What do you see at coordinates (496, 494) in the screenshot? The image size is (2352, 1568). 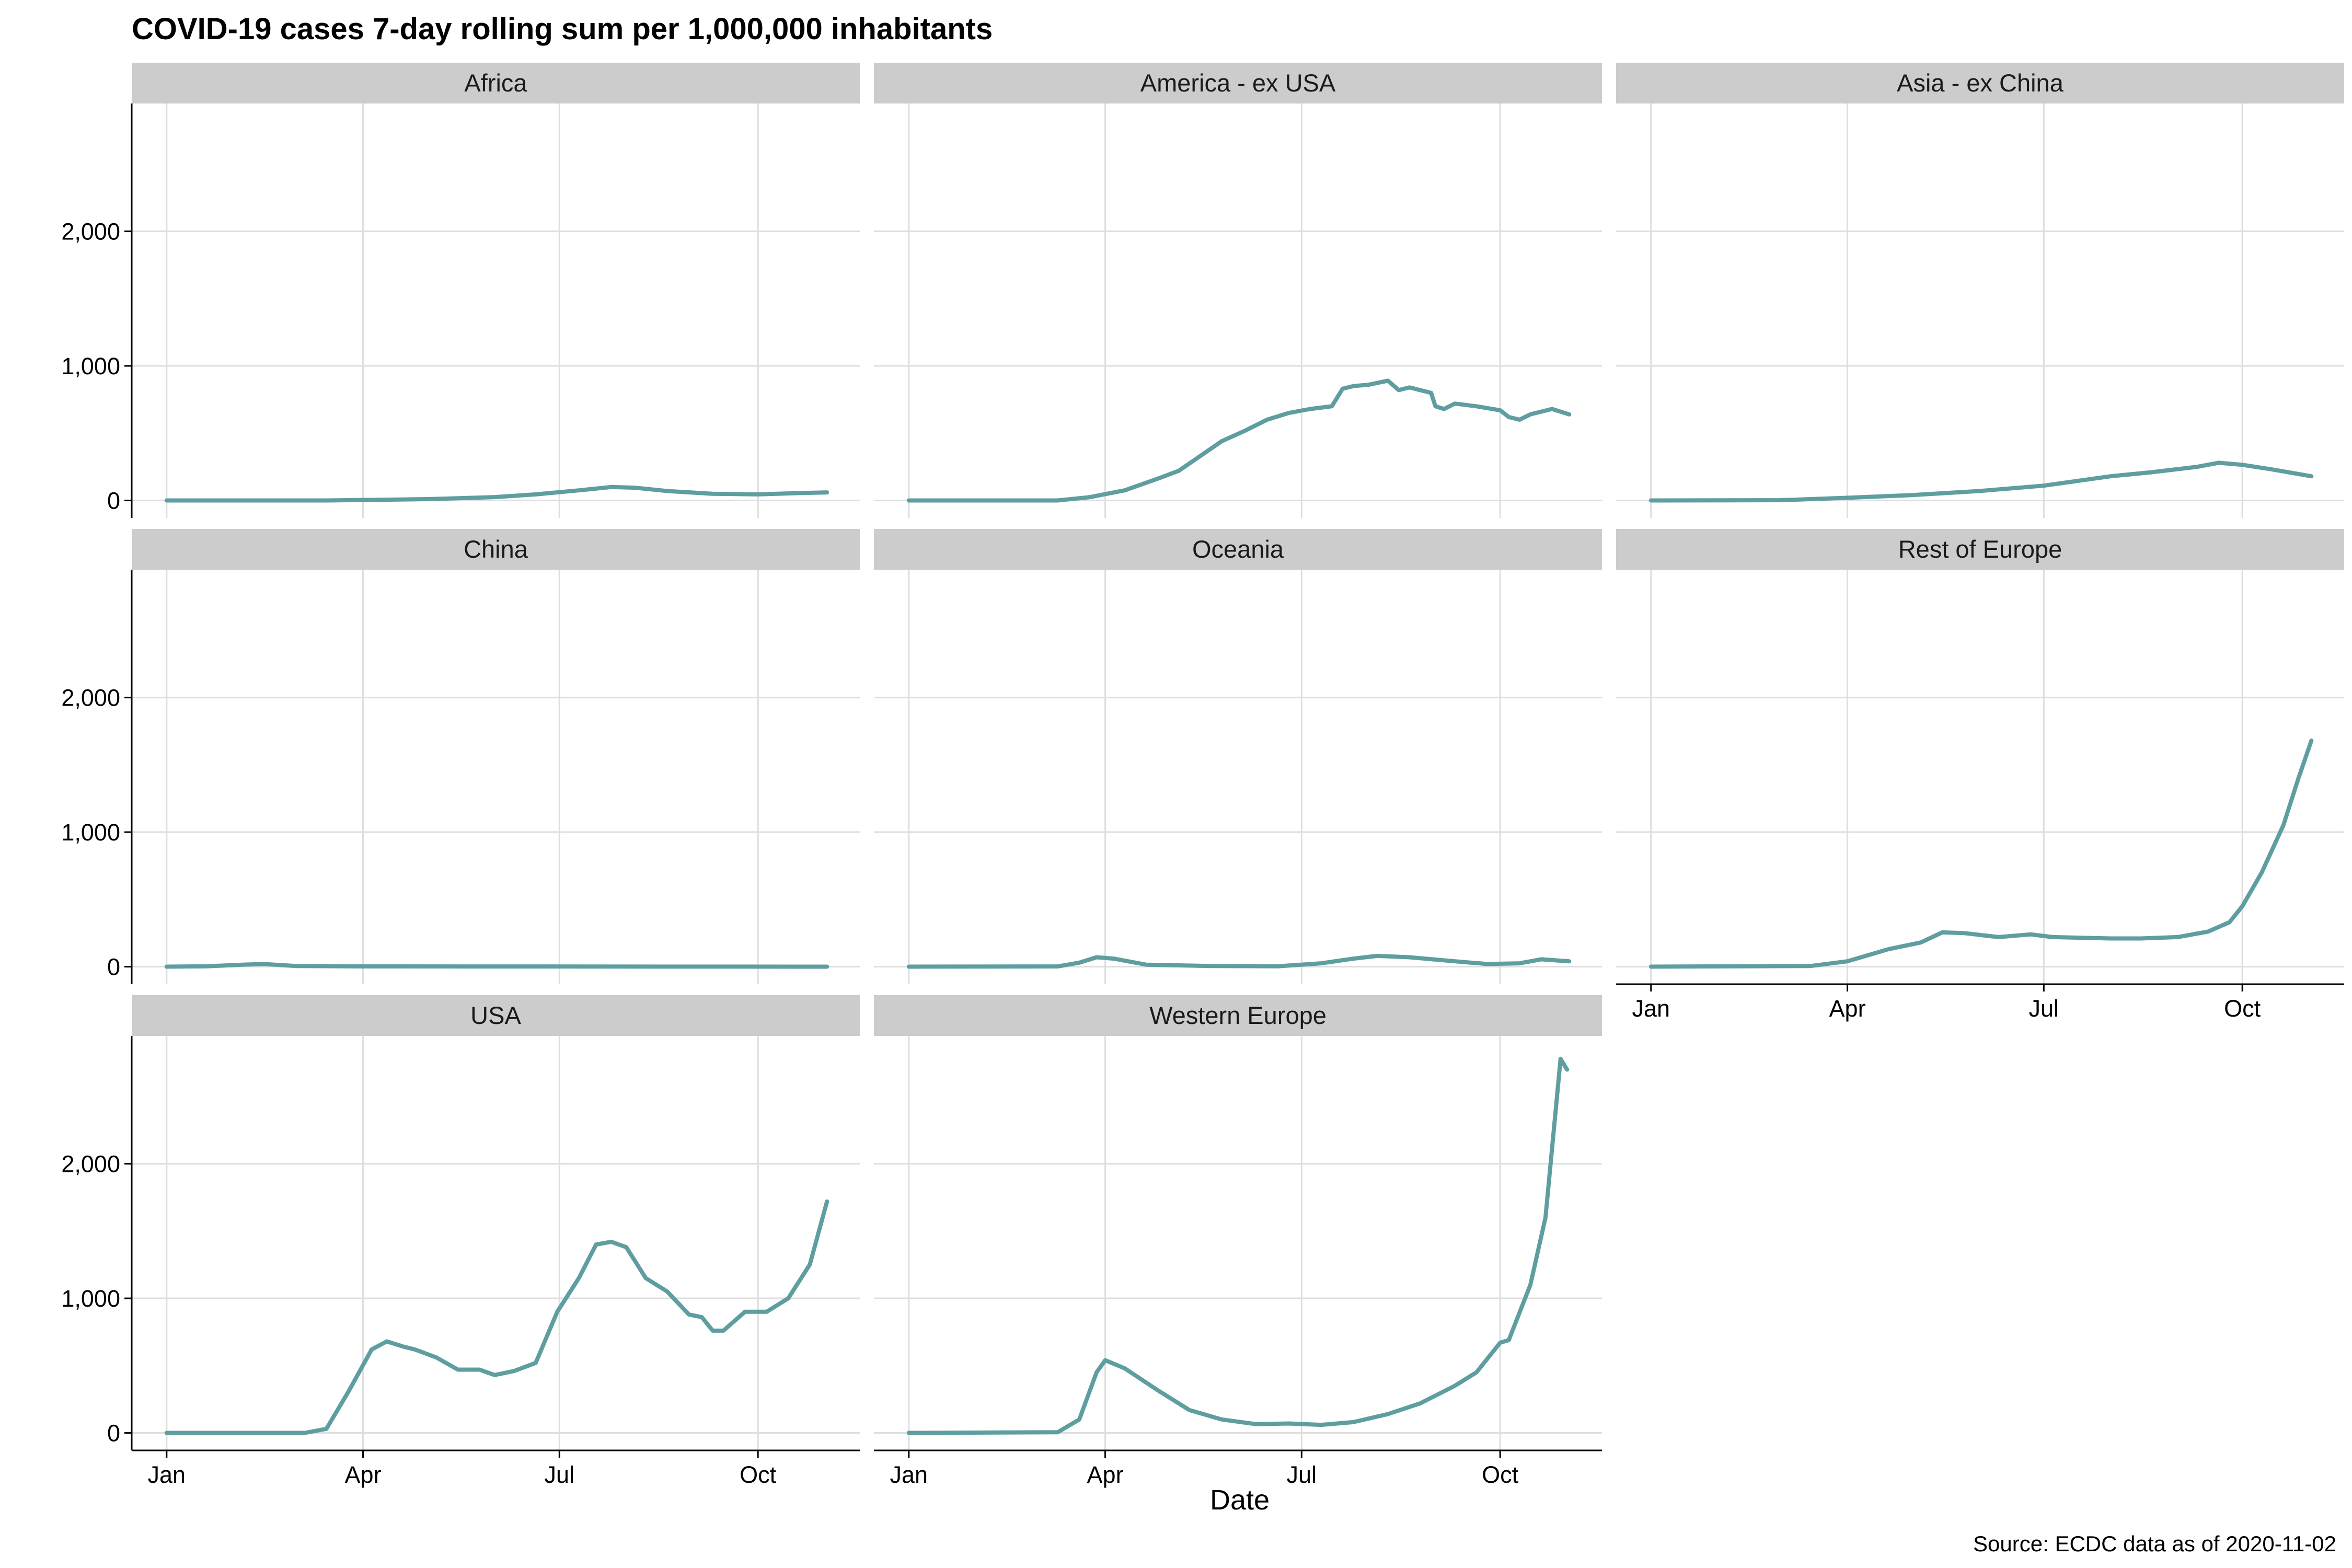 I see `series-line-africa` at bounding box center [496, 494].